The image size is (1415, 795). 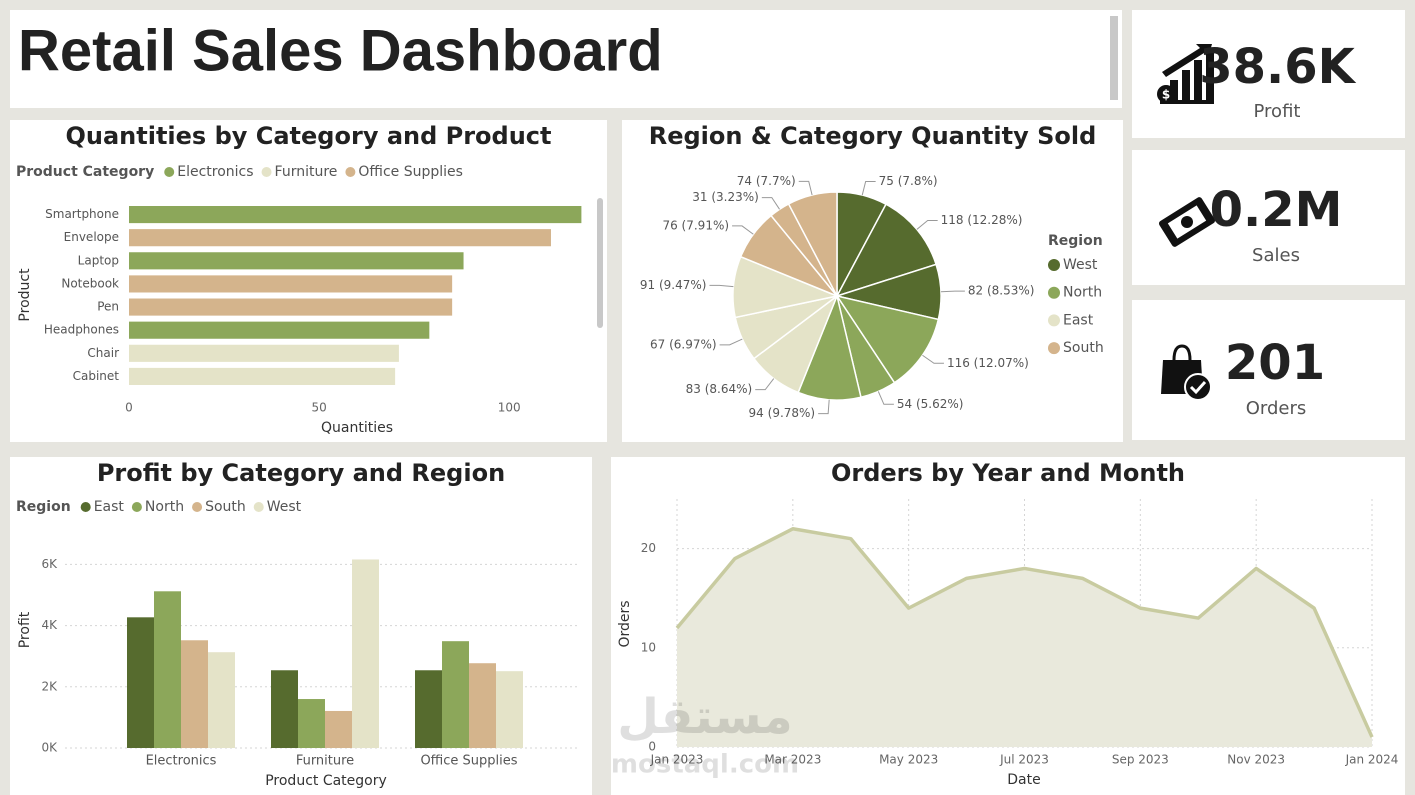 I want to click on x-tick-label: Jan 2024, so click(x=1372, y=760).